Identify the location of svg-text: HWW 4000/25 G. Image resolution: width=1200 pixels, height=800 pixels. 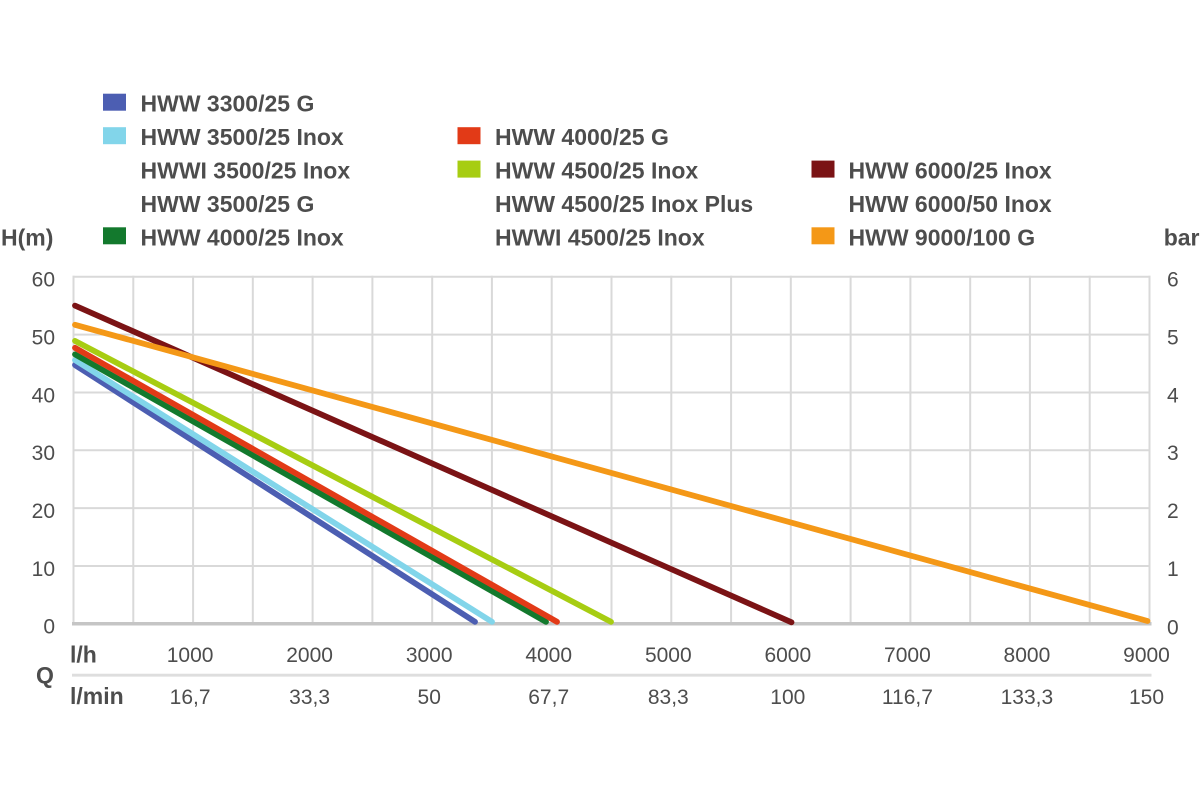
(582, 137).